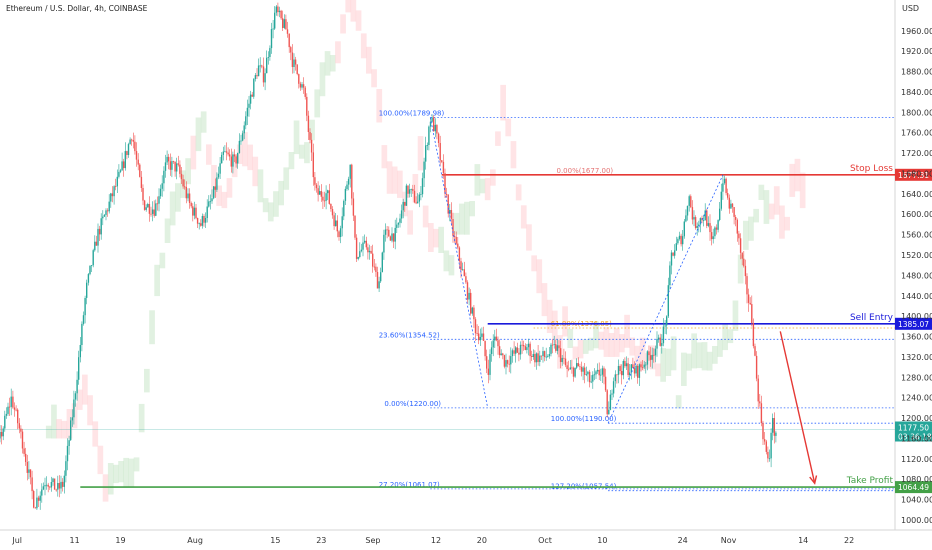 The image size is (932, 550). I want to click on x-tick-label: 22, so click(849, 540).